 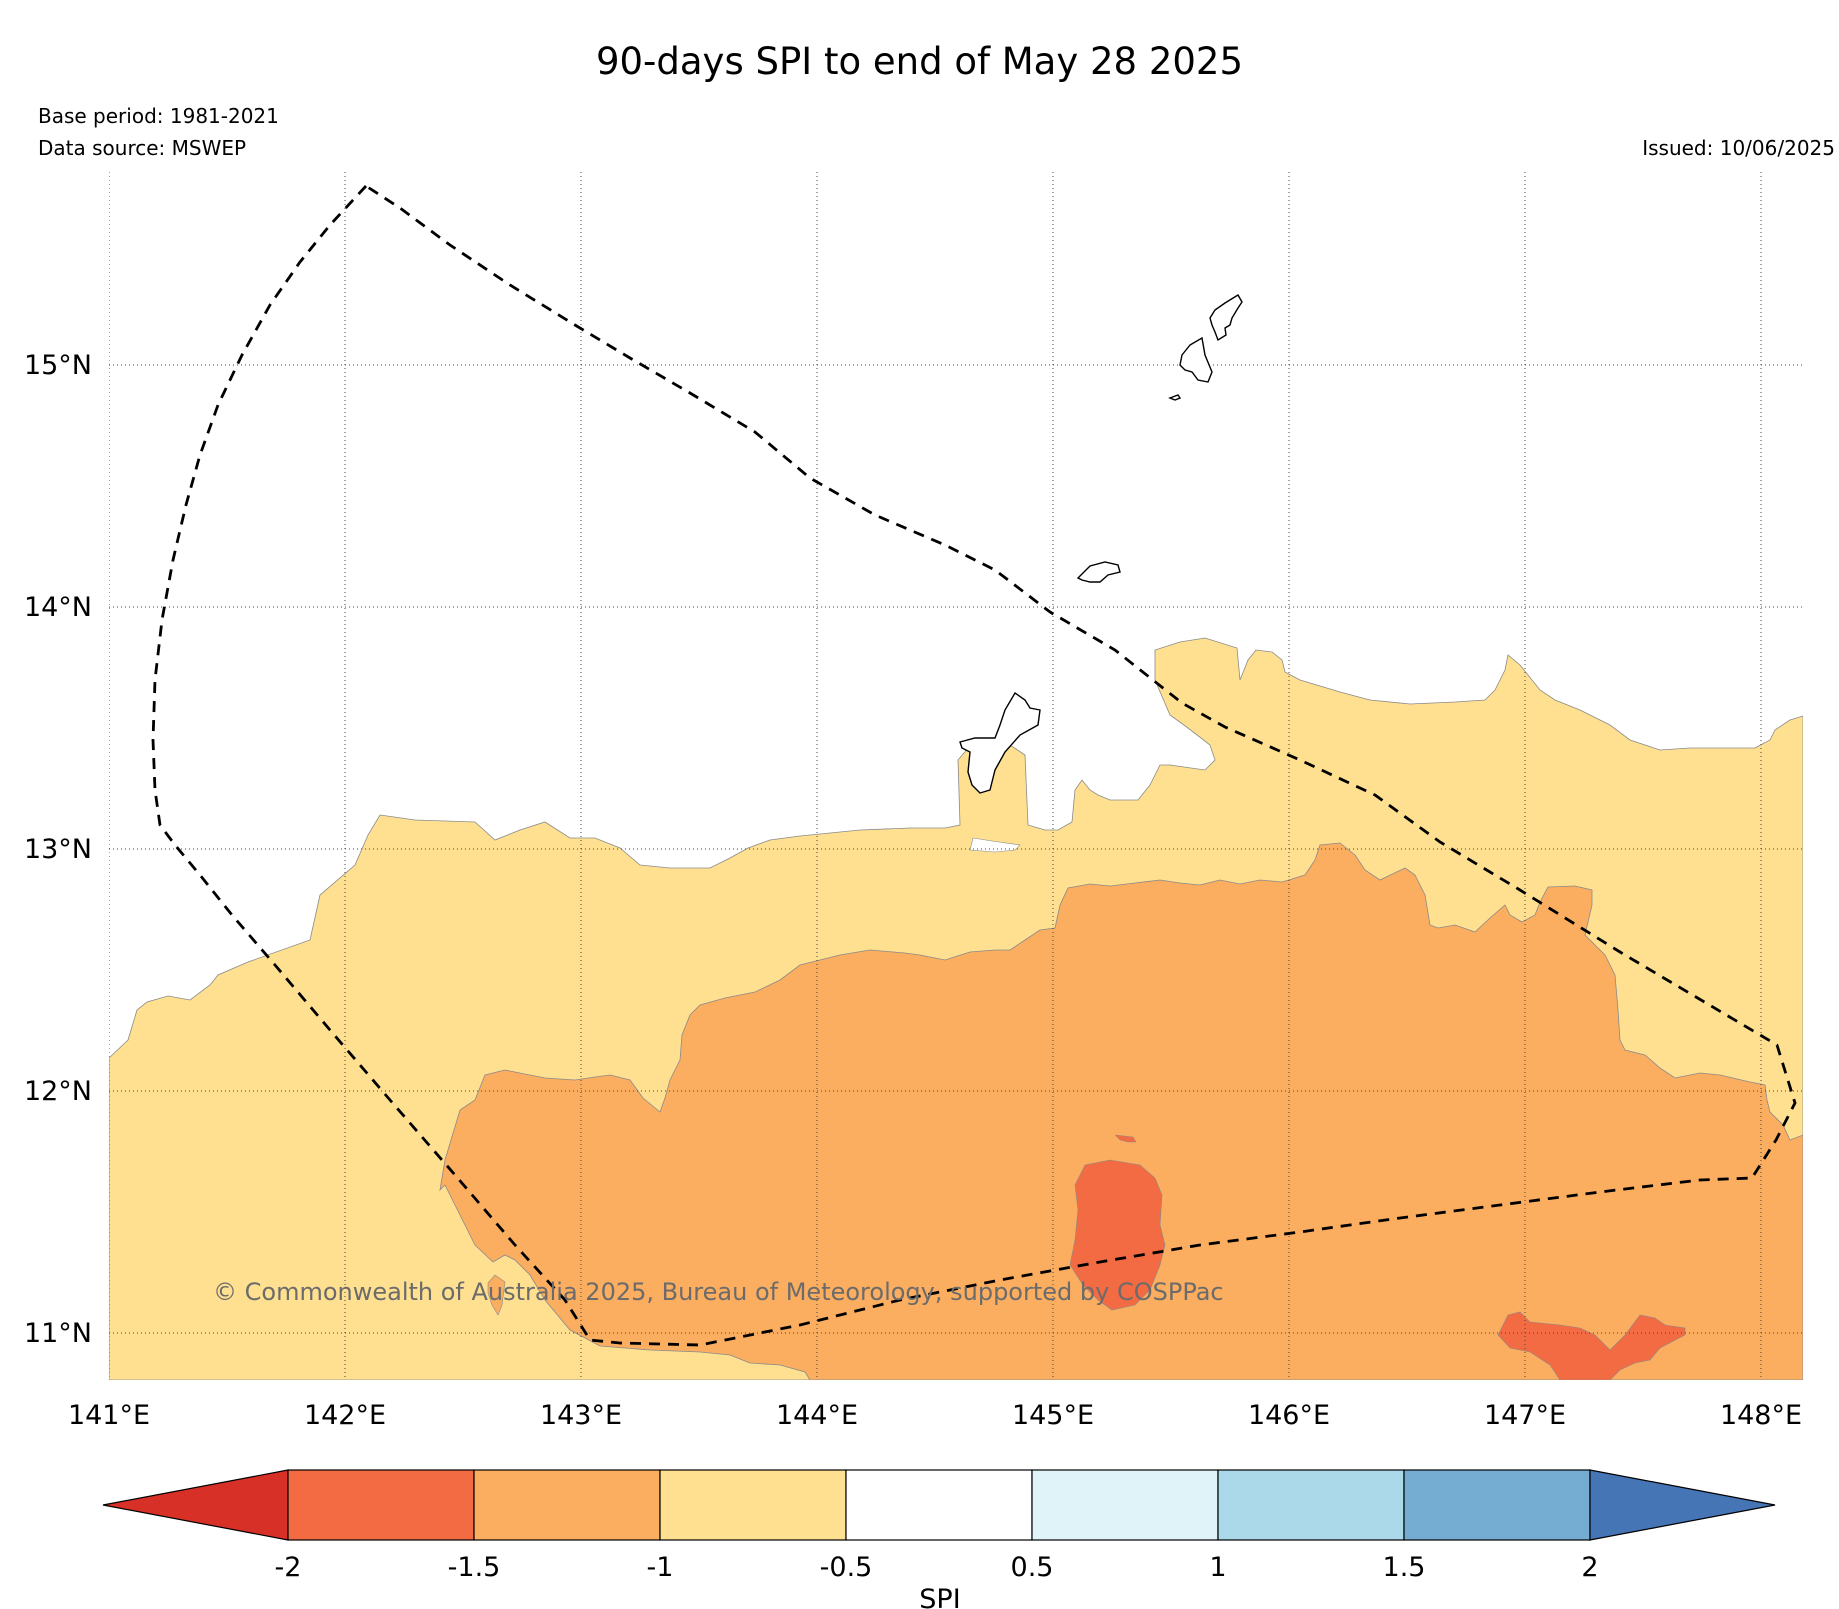 I want to click on lon-label-145: 145°E, so click(x=1053, y=1415).